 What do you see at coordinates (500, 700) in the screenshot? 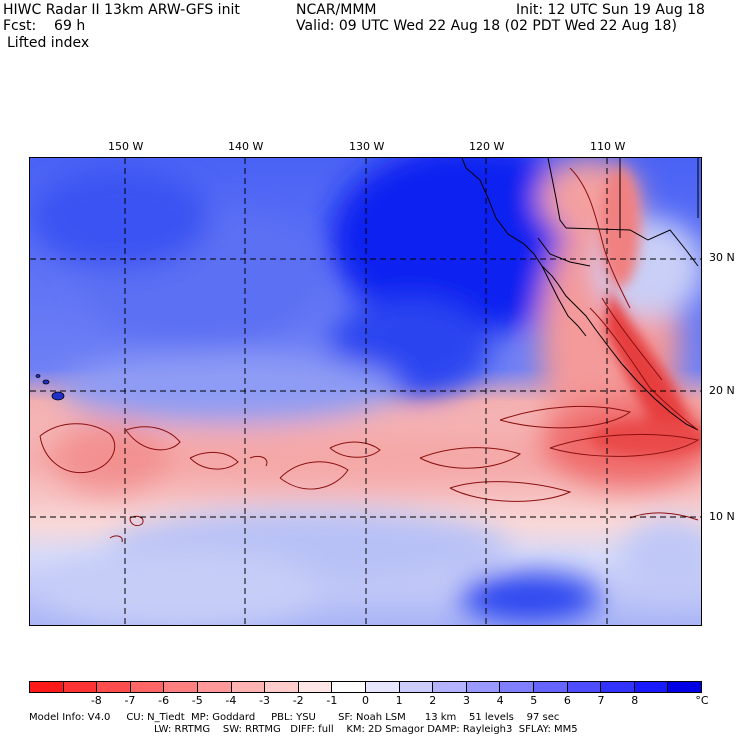
I see `colorbar-tick-label: 4` at bounding box center [500, 700].